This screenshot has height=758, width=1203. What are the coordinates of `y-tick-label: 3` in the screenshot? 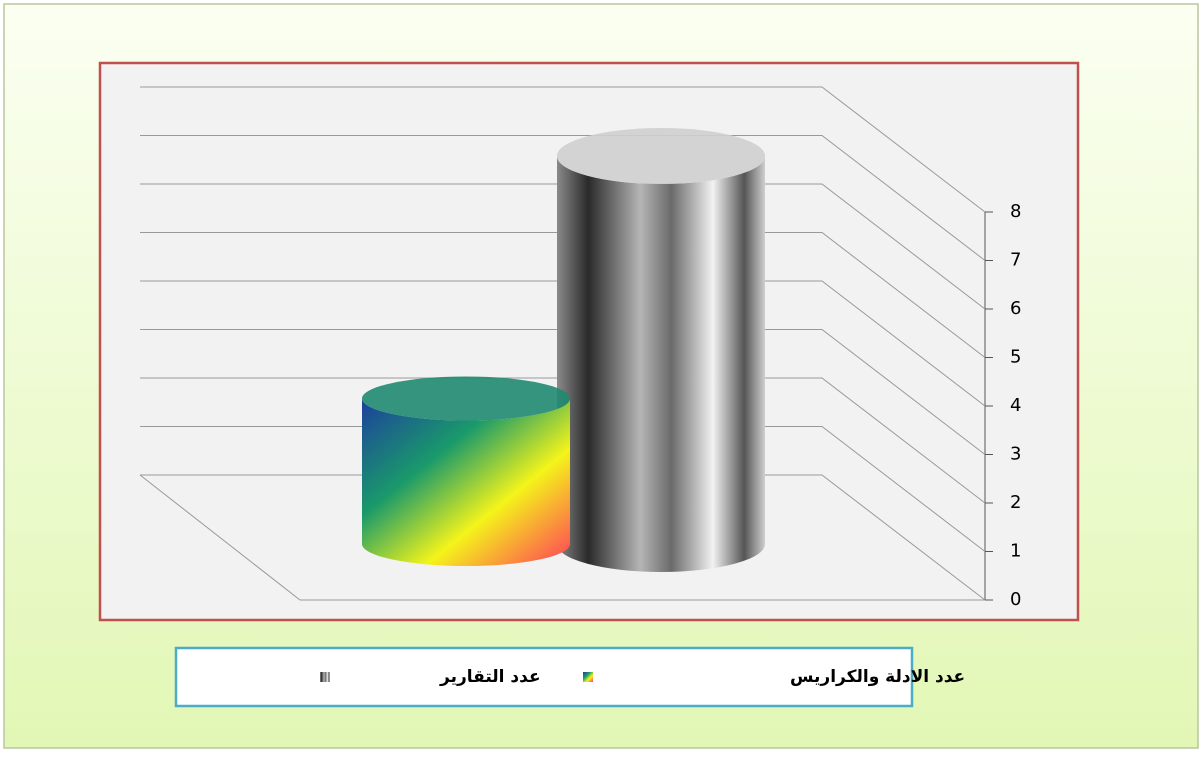 It's located at (1015, 454).